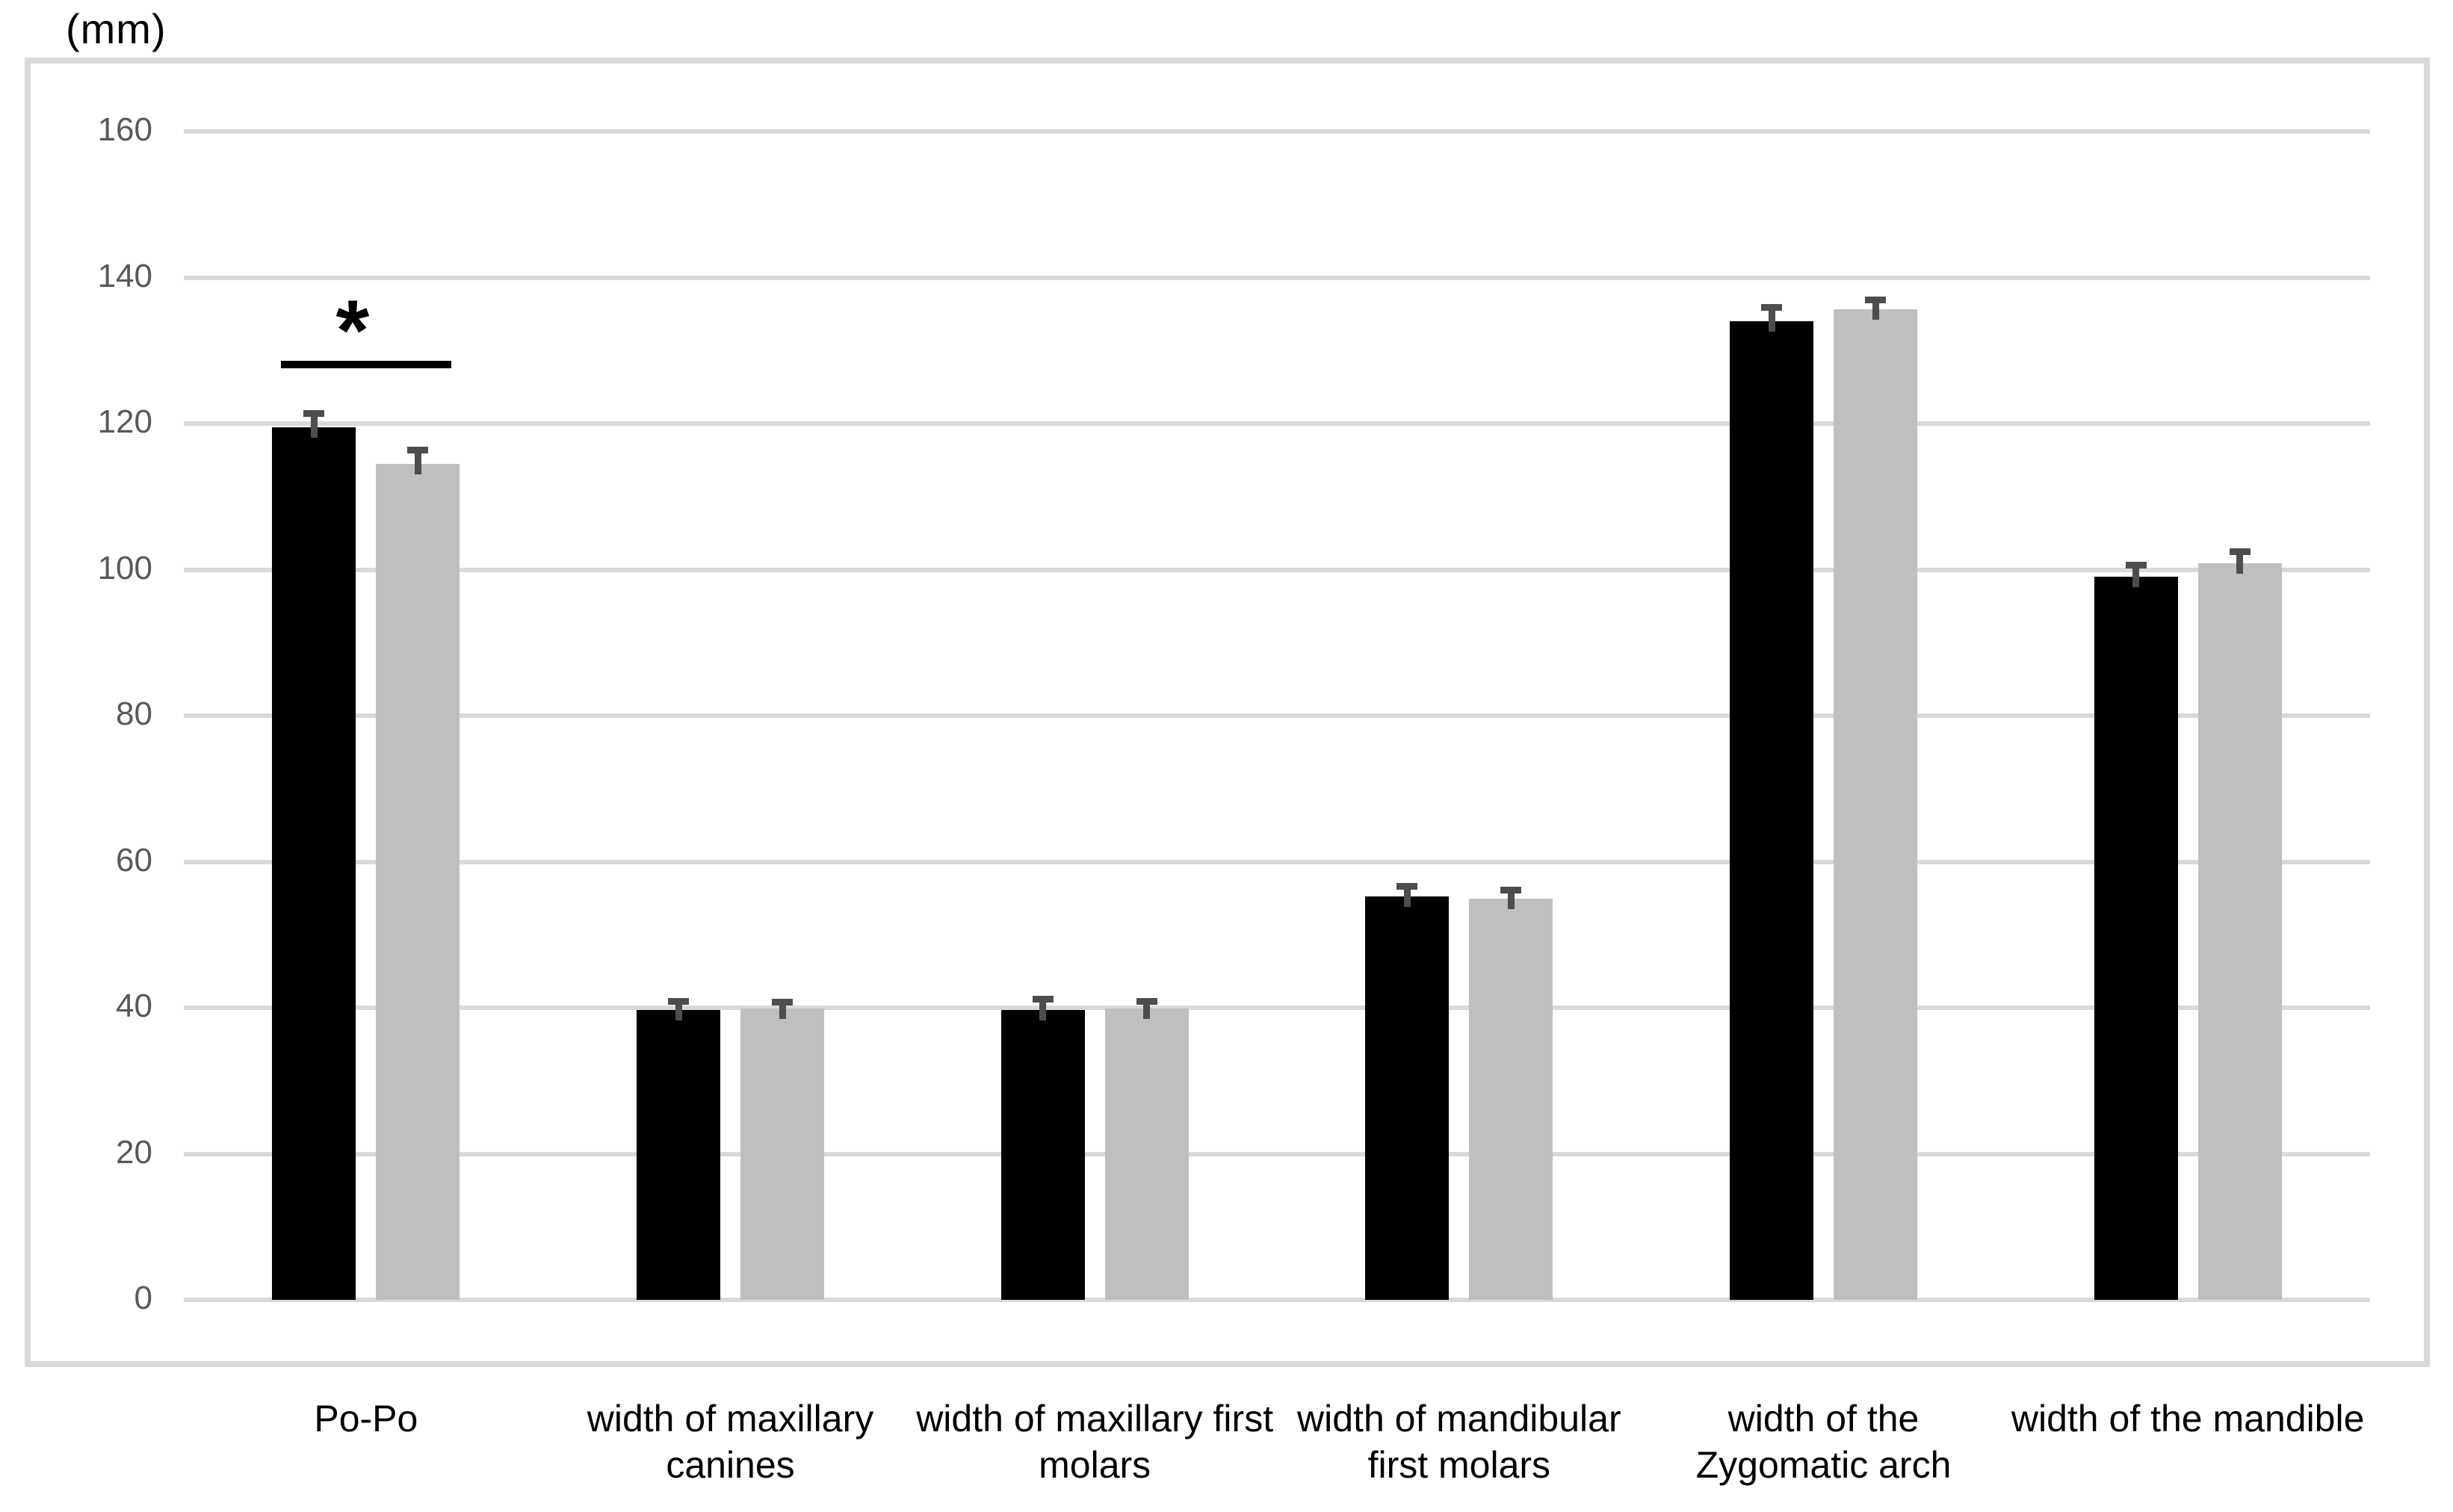  I want to click on y-tick-label-120: 120, so click(124, 421).